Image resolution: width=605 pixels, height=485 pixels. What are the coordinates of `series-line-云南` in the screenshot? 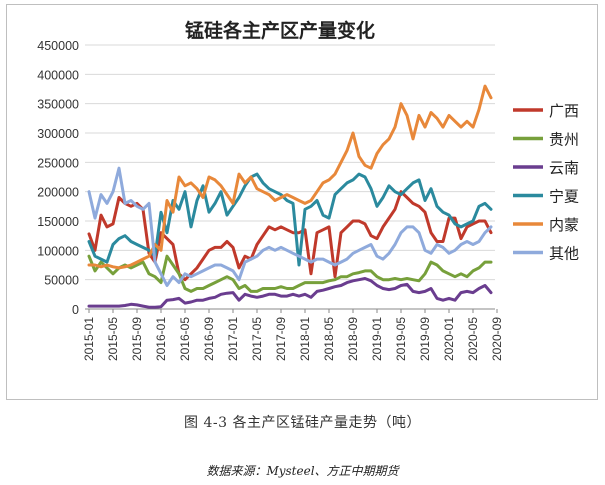 It's located at (290, 293).